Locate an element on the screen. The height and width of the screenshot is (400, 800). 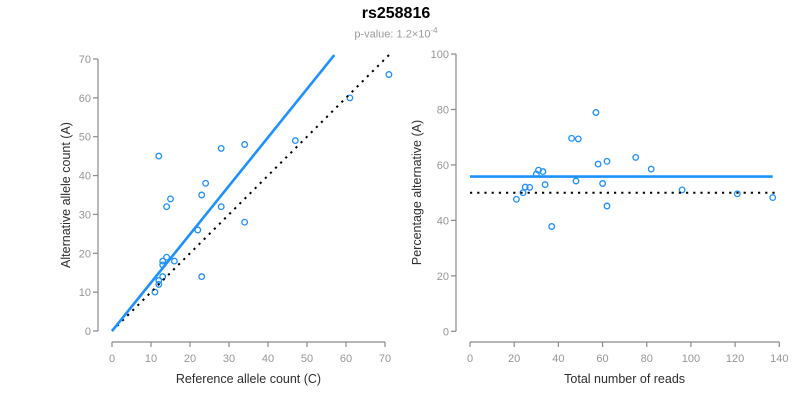
pvalue-exponent: -4 is located at coordinates (434, 30).